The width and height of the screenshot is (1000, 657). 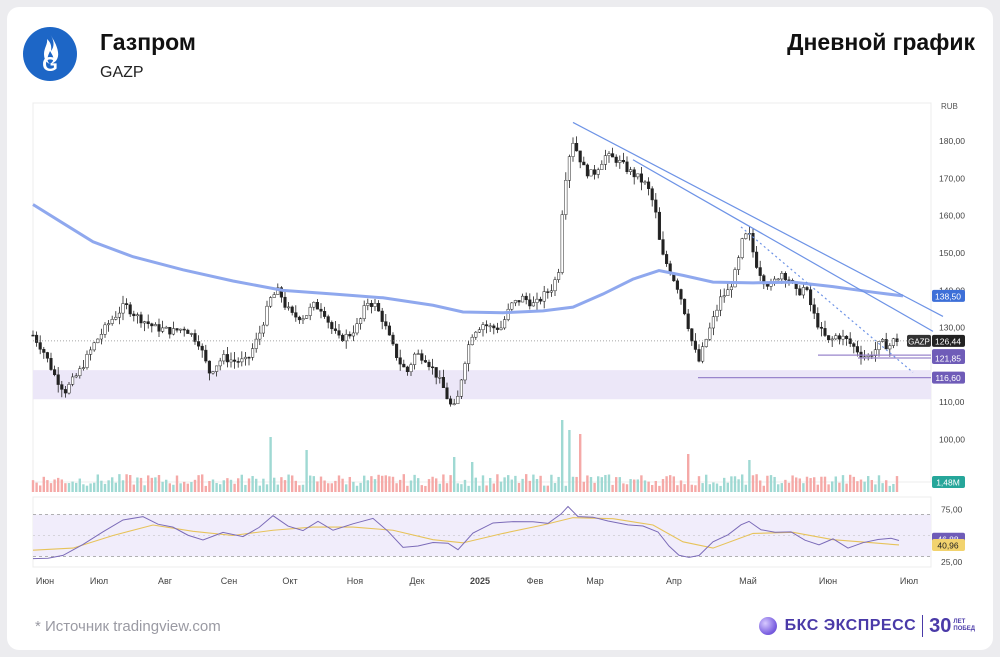 I want to click on x-tick-label: Фев, so click(x=535, y=581).